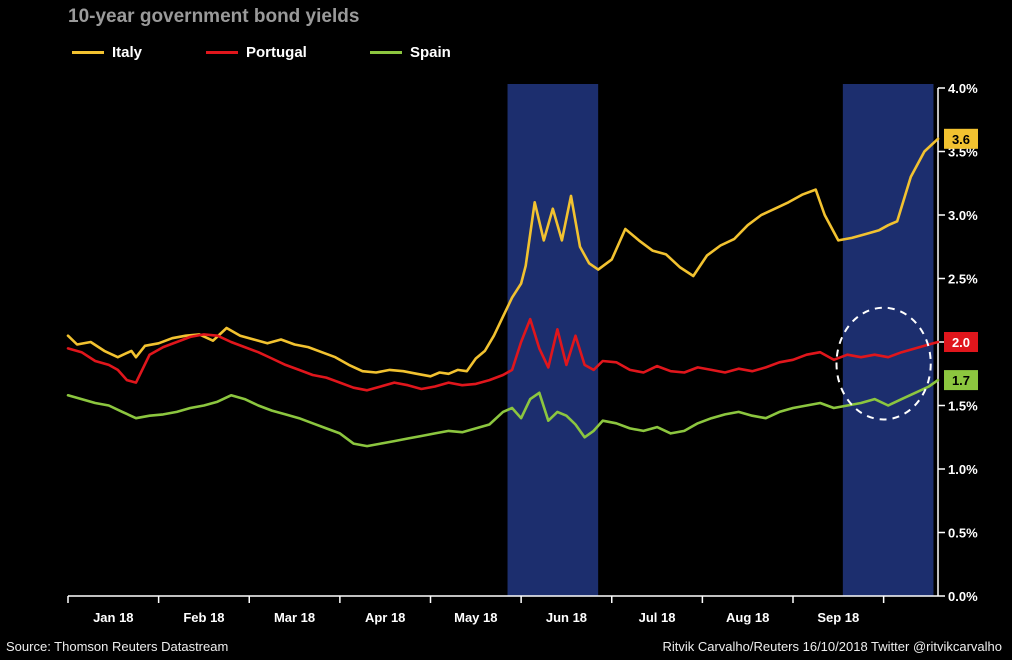 This screenshot has height=660, width=1012. What do you see at coordinates (107, 52) in the screenshot?
I see `legend-item-italy: Italy` at bounding box center [107, 52].